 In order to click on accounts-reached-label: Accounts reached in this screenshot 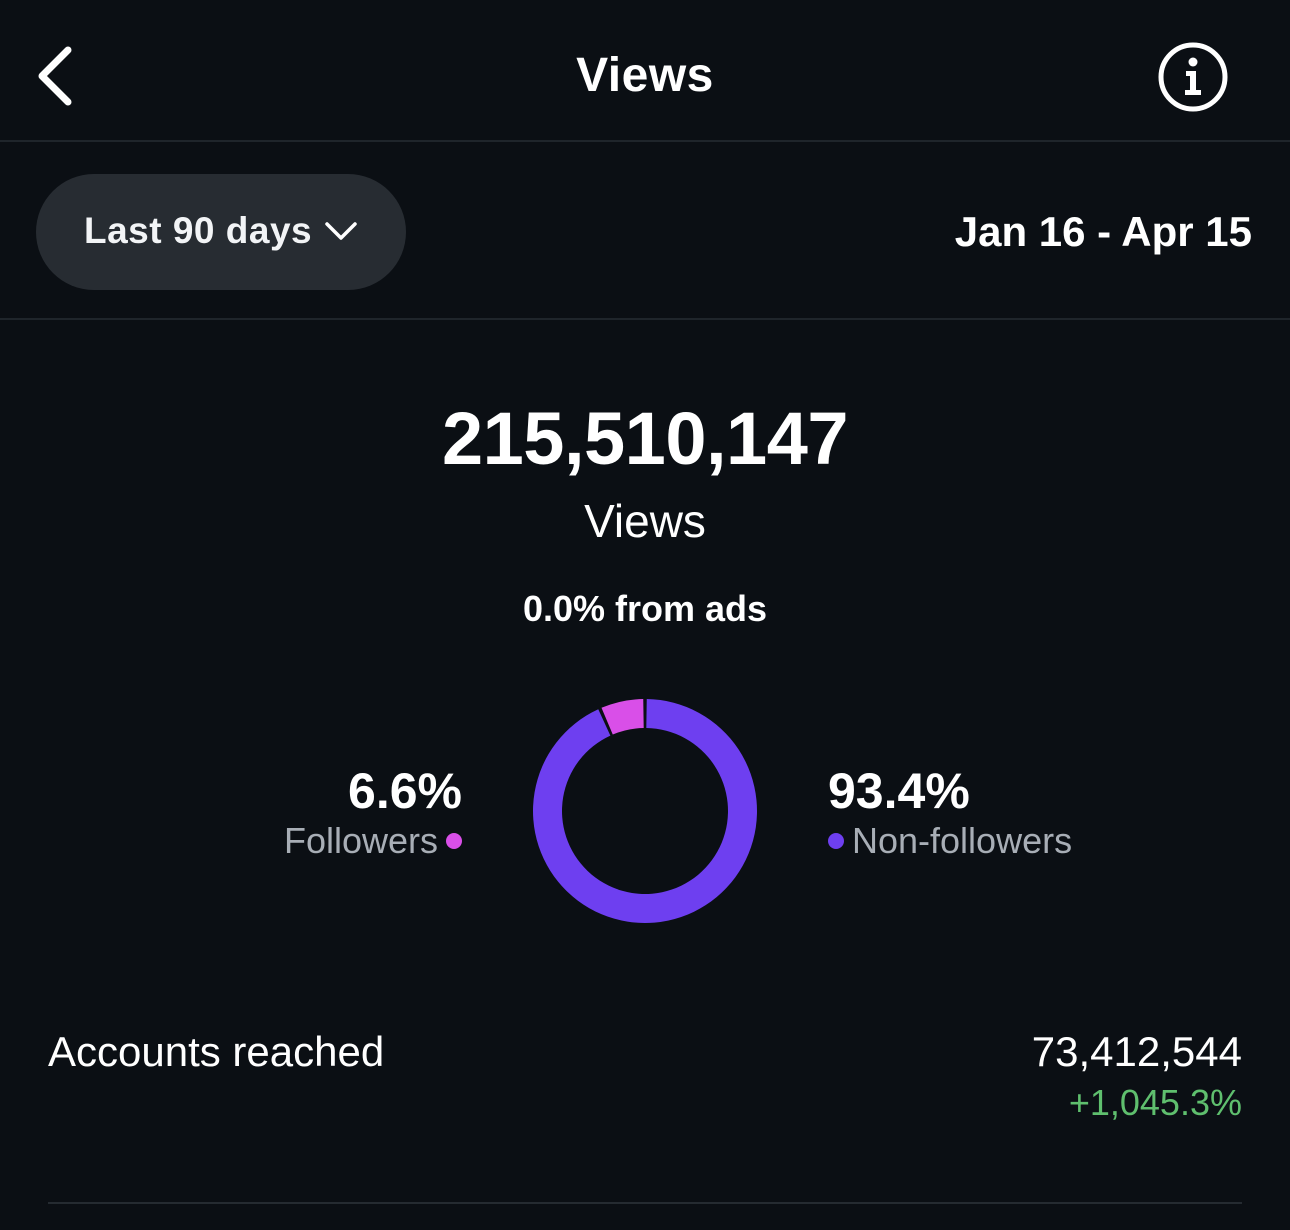, I will do `click(216, 1051)`.